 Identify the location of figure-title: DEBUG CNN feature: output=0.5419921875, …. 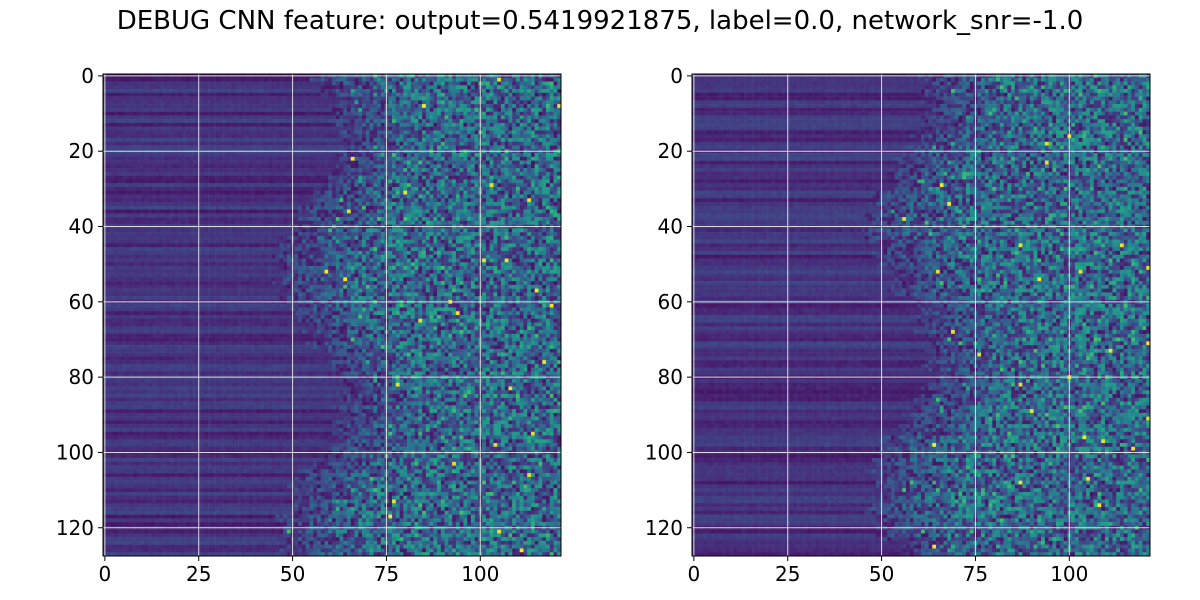
(600, 21).